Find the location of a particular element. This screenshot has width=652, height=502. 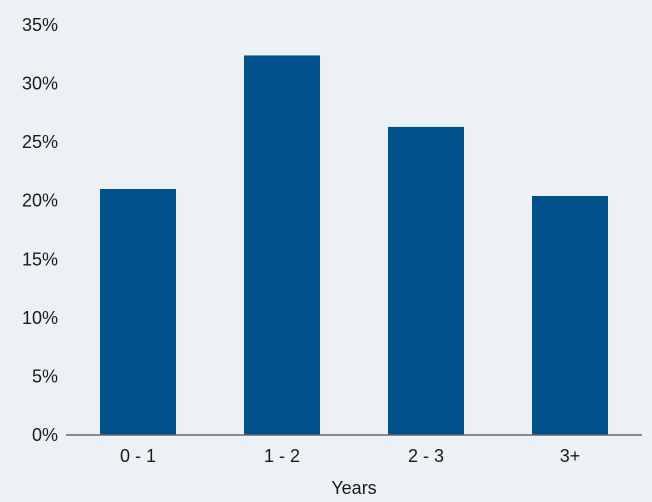

x-tick-label: 3+ is located at coordinates (570, 456).